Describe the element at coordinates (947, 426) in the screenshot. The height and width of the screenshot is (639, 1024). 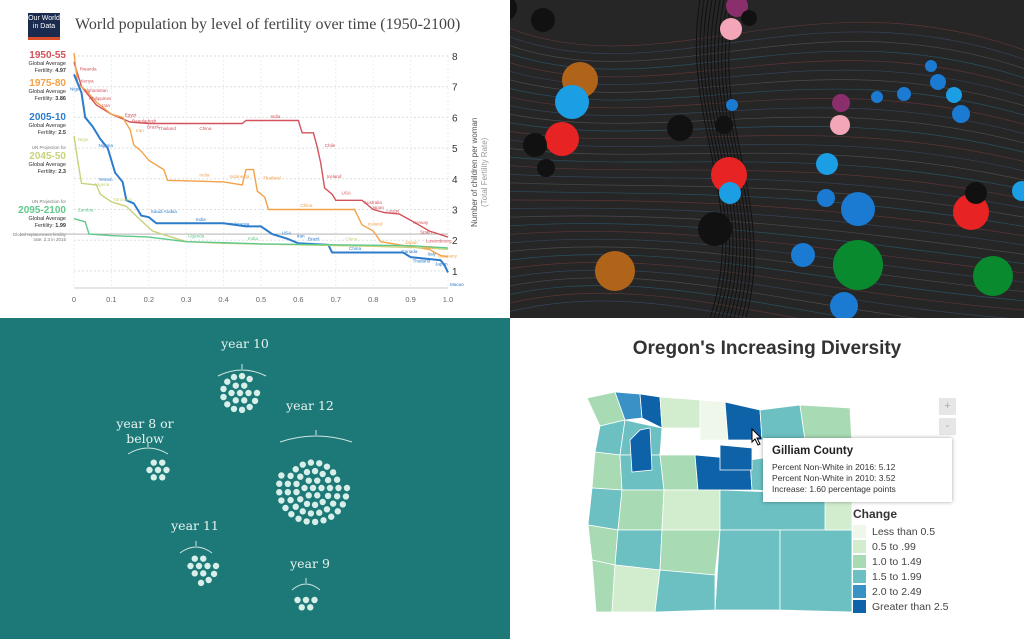
I see `zoom-out-button: -` at that location.